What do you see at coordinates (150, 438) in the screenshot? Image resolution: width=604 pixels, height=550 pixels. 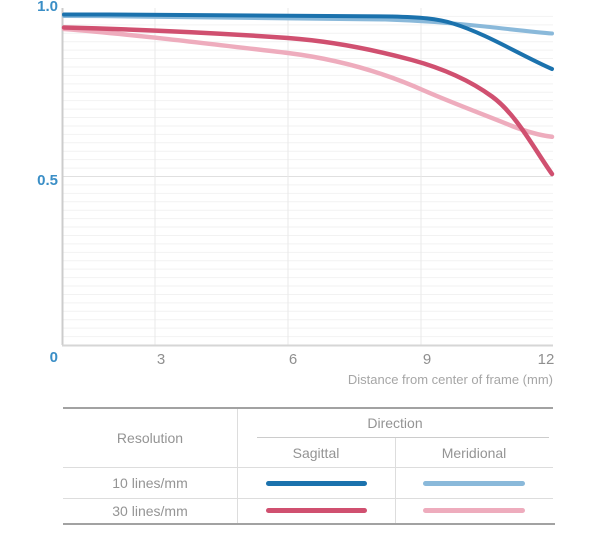 I see `resolution-header-cell: Resolution` at bounding box center [150, 438].